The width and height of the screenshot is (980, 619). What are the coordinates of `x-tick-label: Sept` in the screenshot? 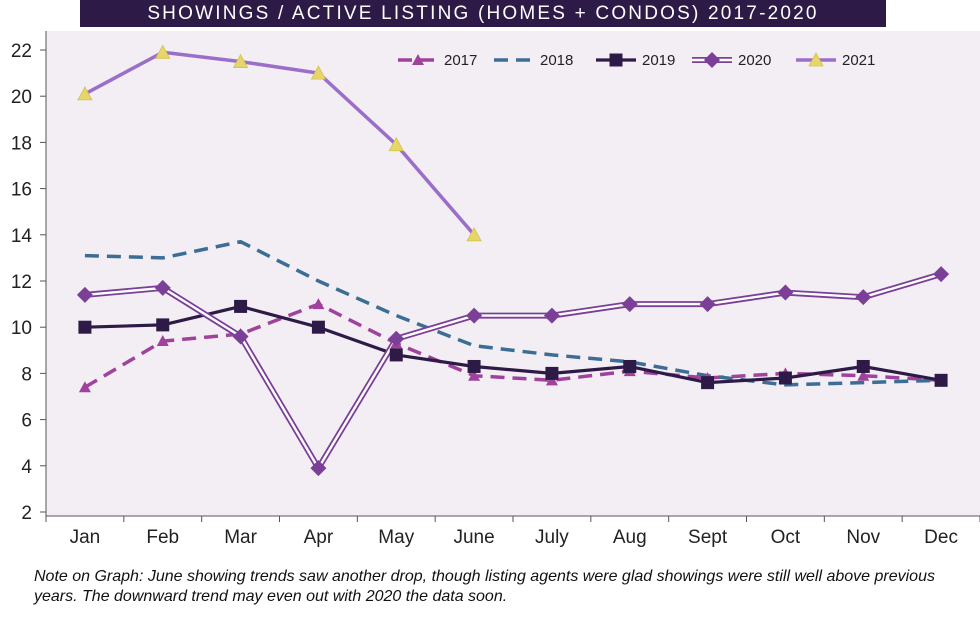 It's located at (708, 537).